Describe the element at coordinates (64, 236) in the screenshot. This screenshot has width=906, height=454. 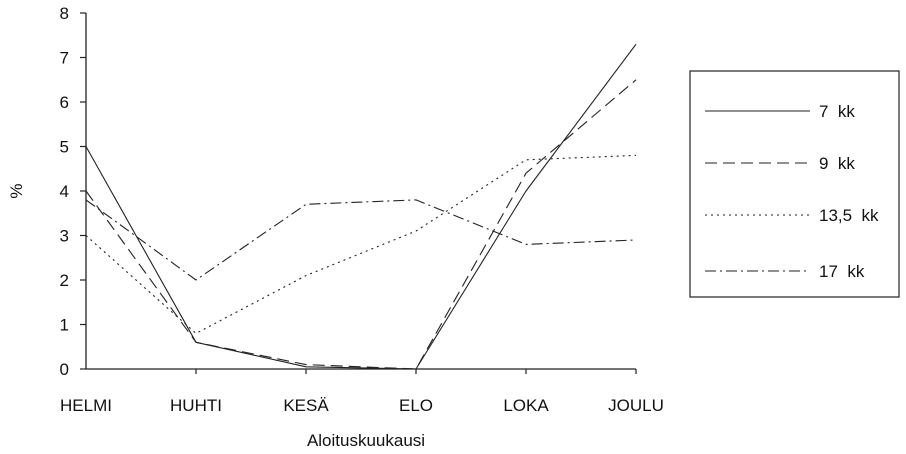
I see `y-tick-label: 3` at that location.